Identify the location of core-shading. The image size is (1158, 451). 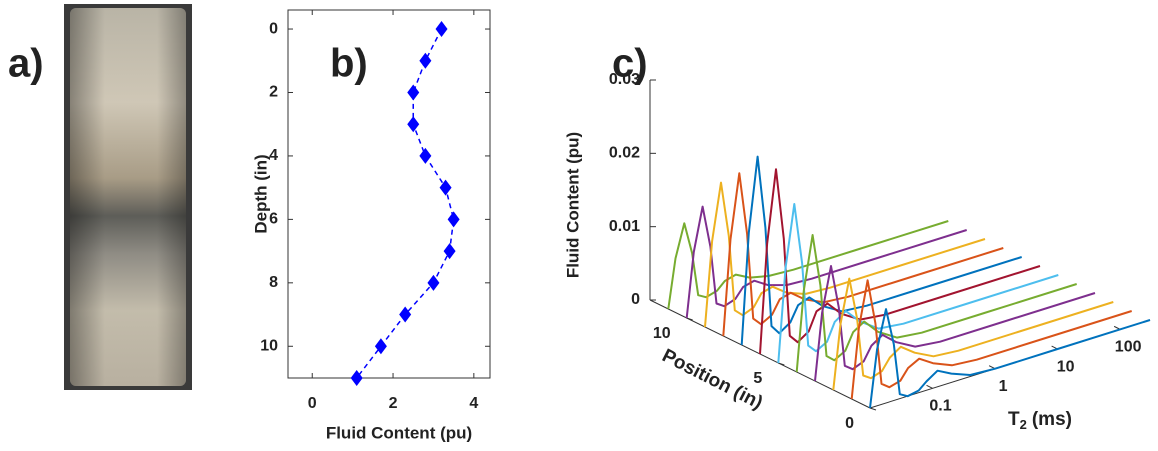
(128, 197).